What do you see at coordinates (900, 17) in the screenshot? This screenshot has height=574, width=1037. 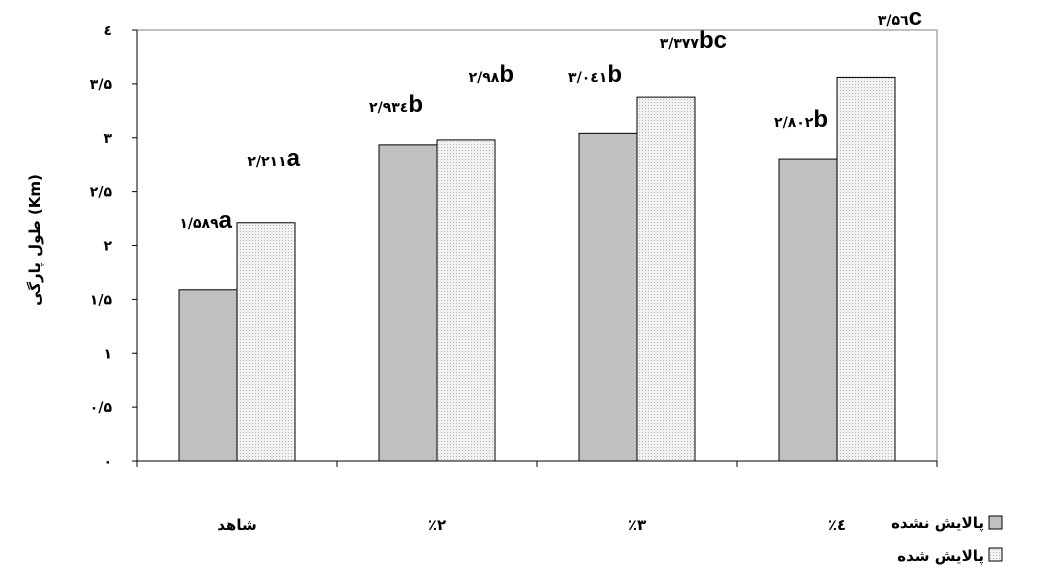 I see `data-label: ۳/۵٦c` at bounding box center [900, 17].